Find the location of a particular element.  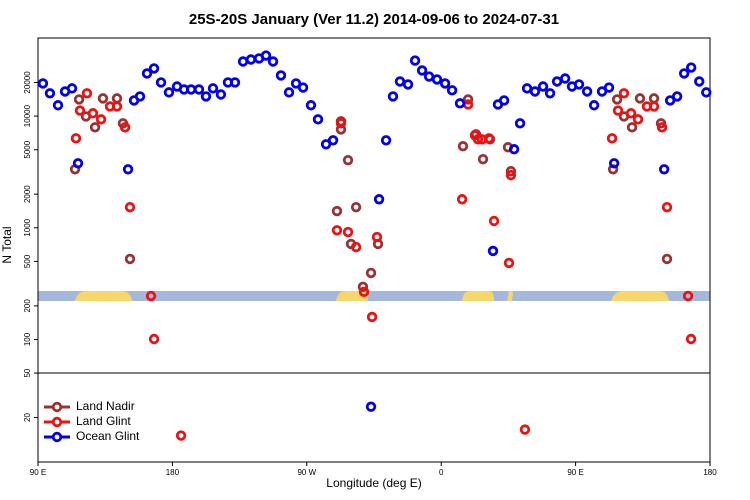

y-tick-label: 50 is located at coordinates (27, 372).